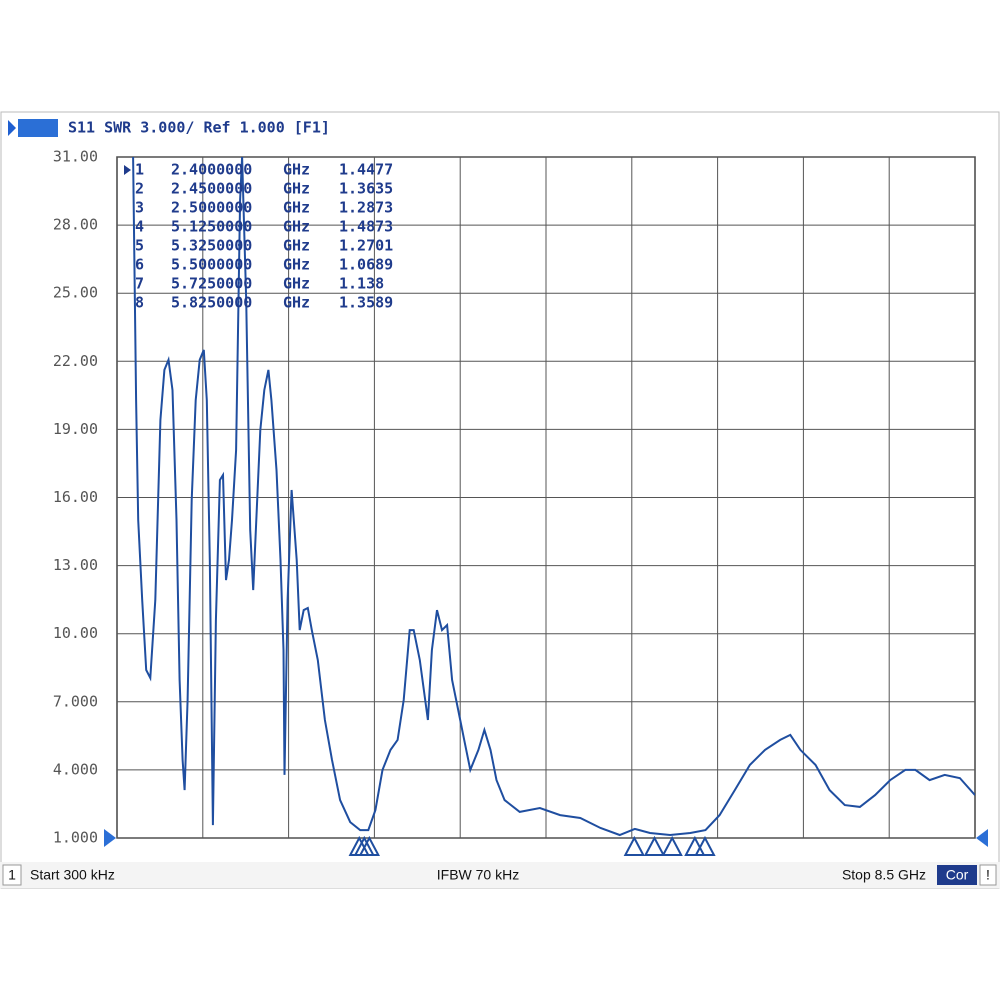 The height and width of the screenshot is (1000, 1000). What do you see at coordinates (199, 128) in the screenshot?
I see `trace-header: S11 SWR 3.000/ Ref 1.000 [F1]` at bounding box center [199, 128].